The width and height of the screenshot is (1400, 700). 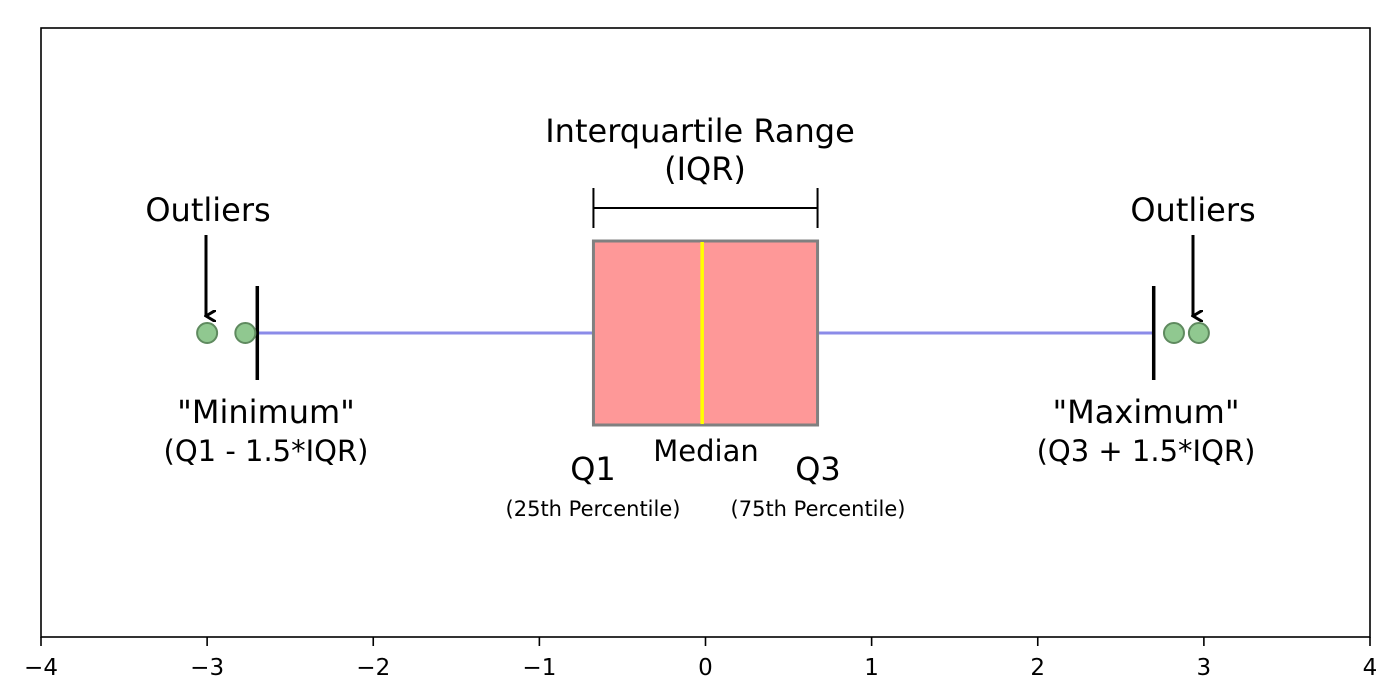 What do you see at coordinates (1037, 668) in the screenshot?
I see `x-tick-label: 2` at bounding box center [1037, 668].